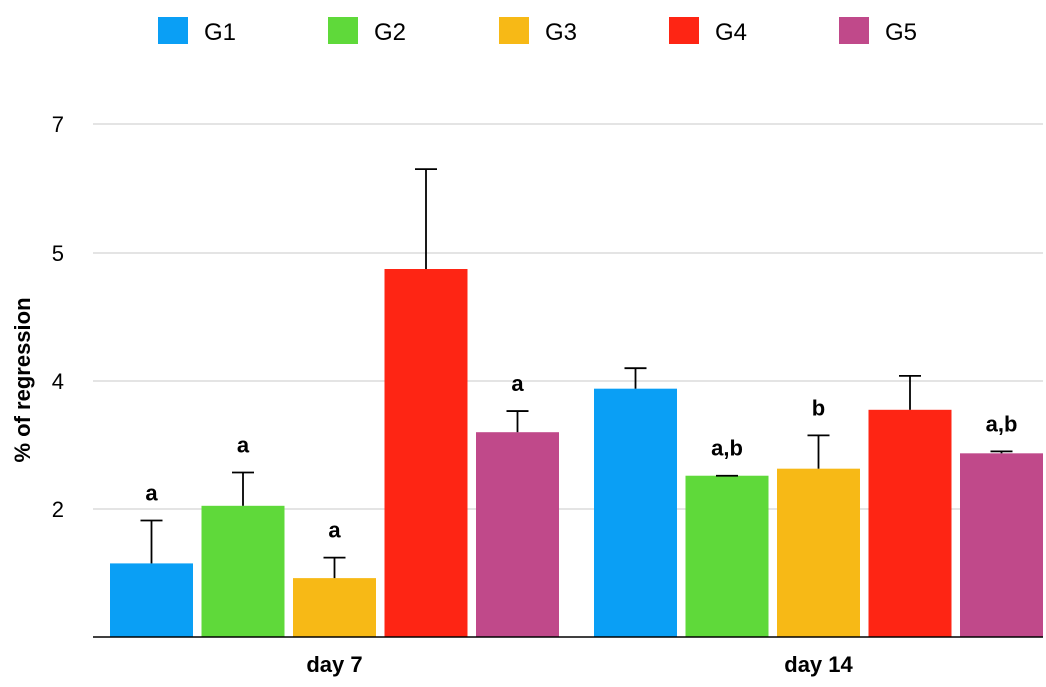  I want to click on legend: G1 G2 G3 G4 G5, so click(537, 31).